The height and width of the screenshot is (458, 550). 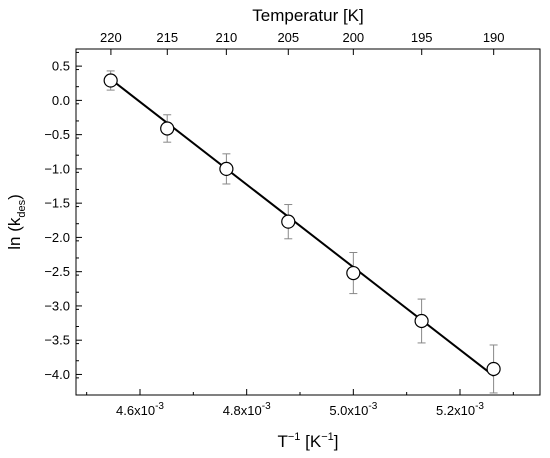 I want to click on x-tick-label-mantissa: 5.2x10, so click(x=455, y=410).